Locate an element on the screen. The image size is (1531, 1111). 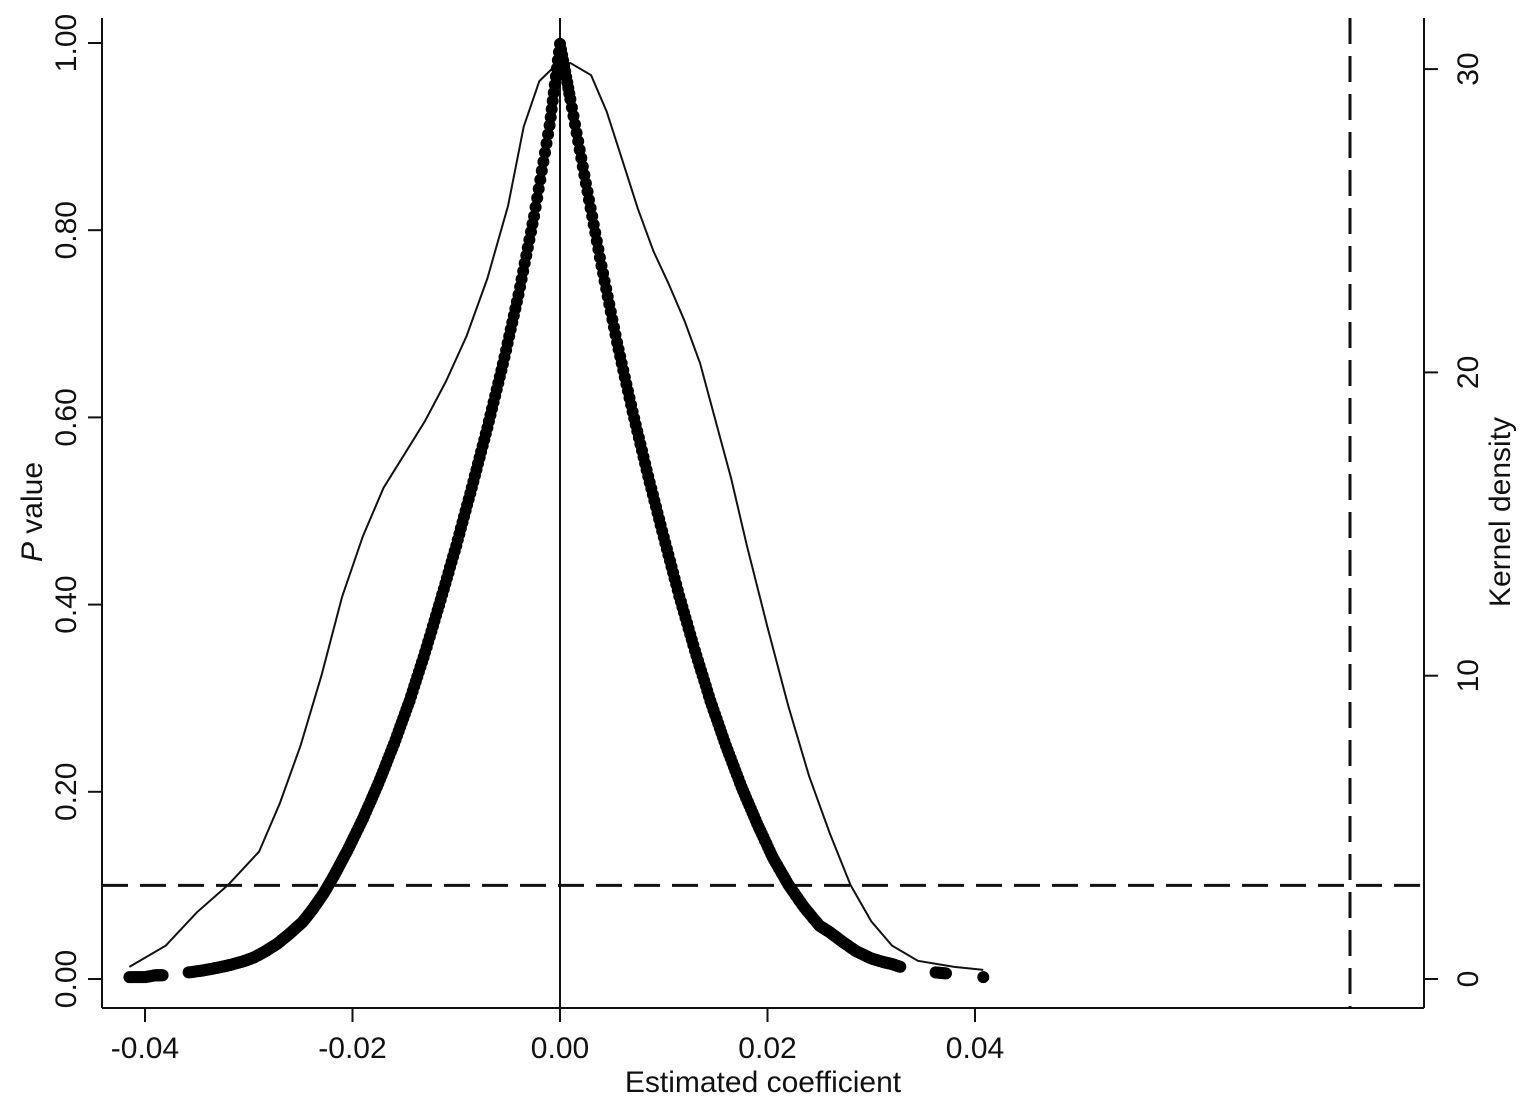
x-ticks: -0.04 -0.02 0.00 0.02 0.04 is located at coordinates (557, 1036).